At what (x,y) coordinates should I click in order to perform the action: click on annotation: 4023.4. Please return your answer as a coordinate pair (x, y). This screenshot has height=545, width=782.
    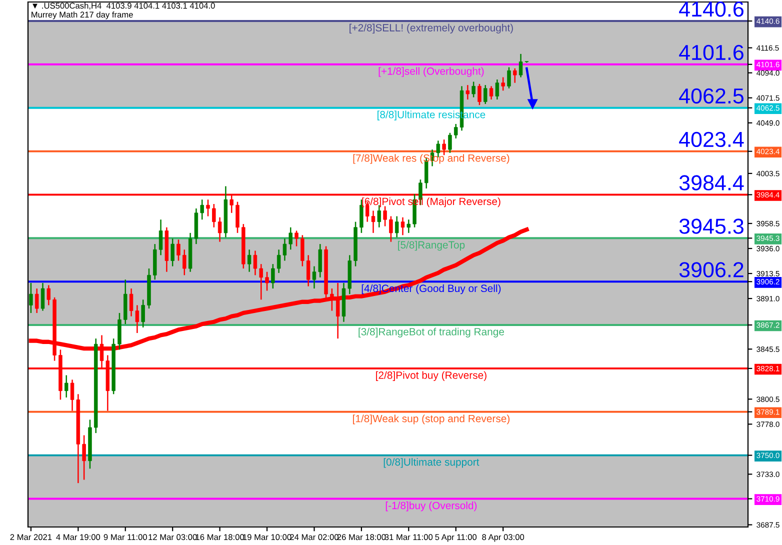
    Looking at the image, I should click on (711, 140).